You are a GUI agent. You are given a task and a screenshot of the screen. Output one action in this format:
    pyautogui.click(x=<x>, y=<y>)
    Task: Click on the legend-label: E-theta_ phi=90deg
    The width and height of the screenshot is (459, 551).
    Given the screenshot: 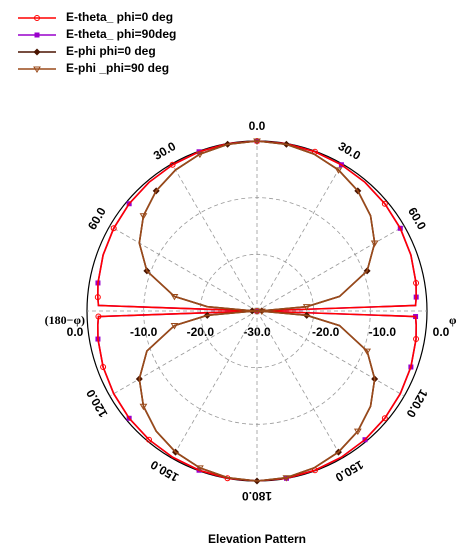 What is the action you would take?
    pyautogui.click(x=121, y=34)
    